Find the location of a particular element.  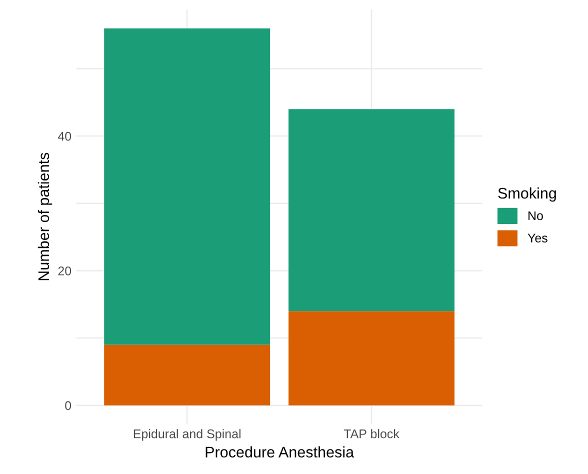

legend-label: Yes is located at coordinates (538, 238).